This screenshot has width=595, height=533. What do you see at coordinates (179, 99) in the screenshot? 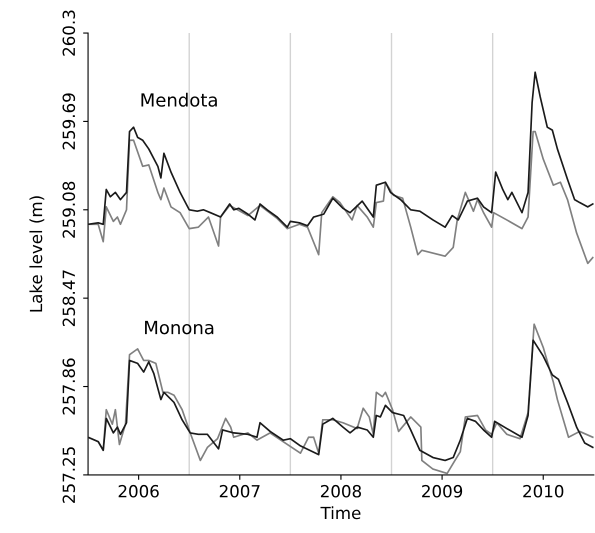
I see `annotation: Mendota` at bounding box center [179, 99].